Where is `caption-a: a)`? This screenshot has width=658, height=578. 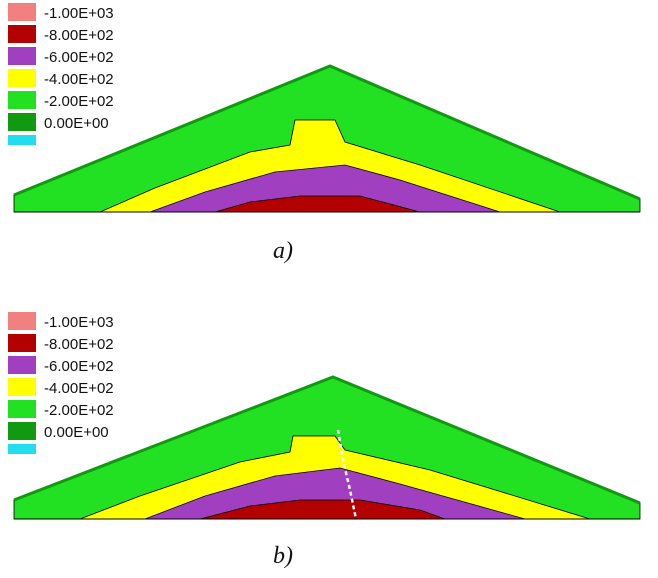
caption-a: a) is located at coordinates (283, 251).